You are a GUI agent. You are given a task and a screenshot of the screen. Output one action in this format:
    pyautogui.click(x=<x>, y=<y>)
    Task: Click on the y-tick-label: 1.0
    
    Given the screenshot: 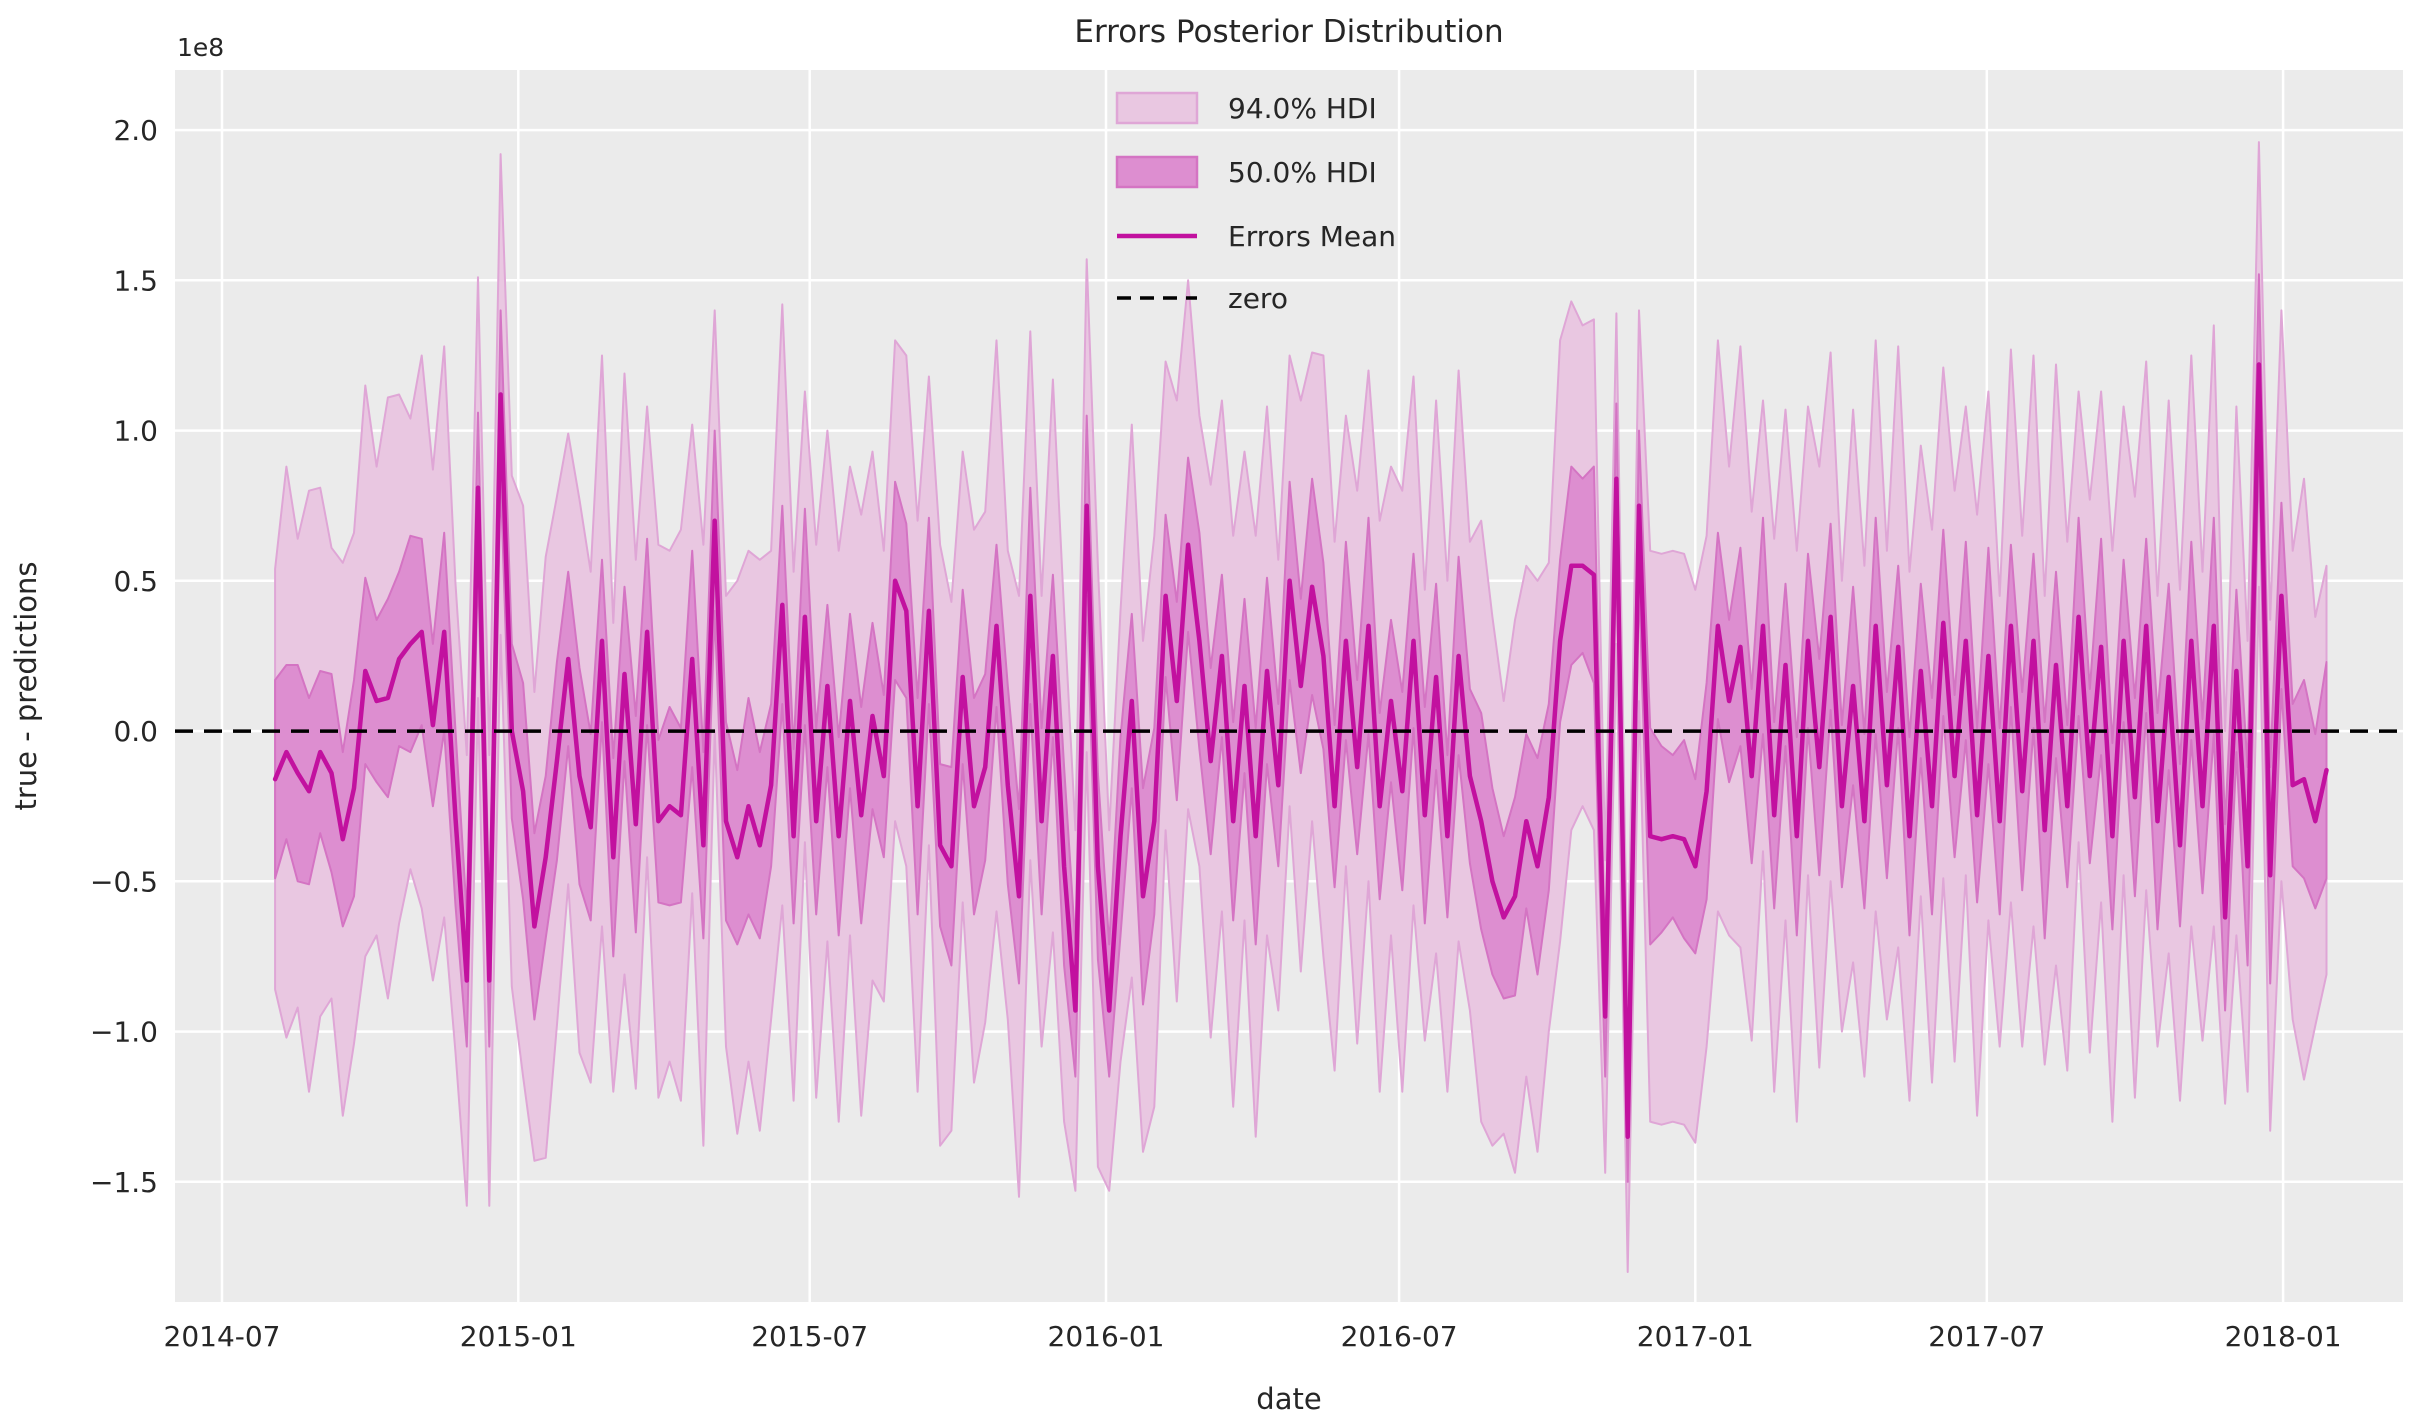 What is the action you would take?
    pyautogui.click(x=135, y=431)
    